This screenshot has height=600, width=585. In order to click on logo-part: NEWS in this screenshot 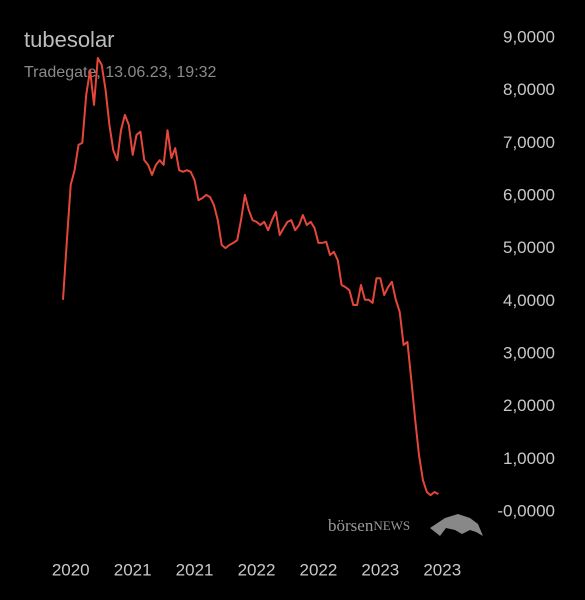, I will do `click(391, 525)`.